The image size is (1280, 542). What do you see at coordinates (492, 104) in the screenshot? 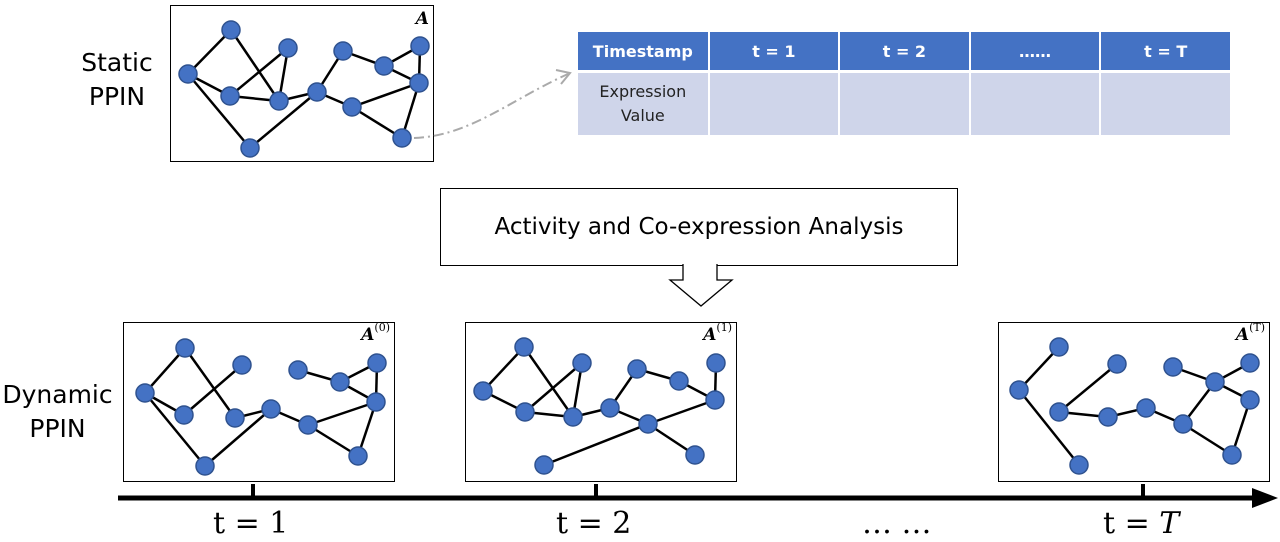
I see `connector-arrow` at bounding box center [492, 104].